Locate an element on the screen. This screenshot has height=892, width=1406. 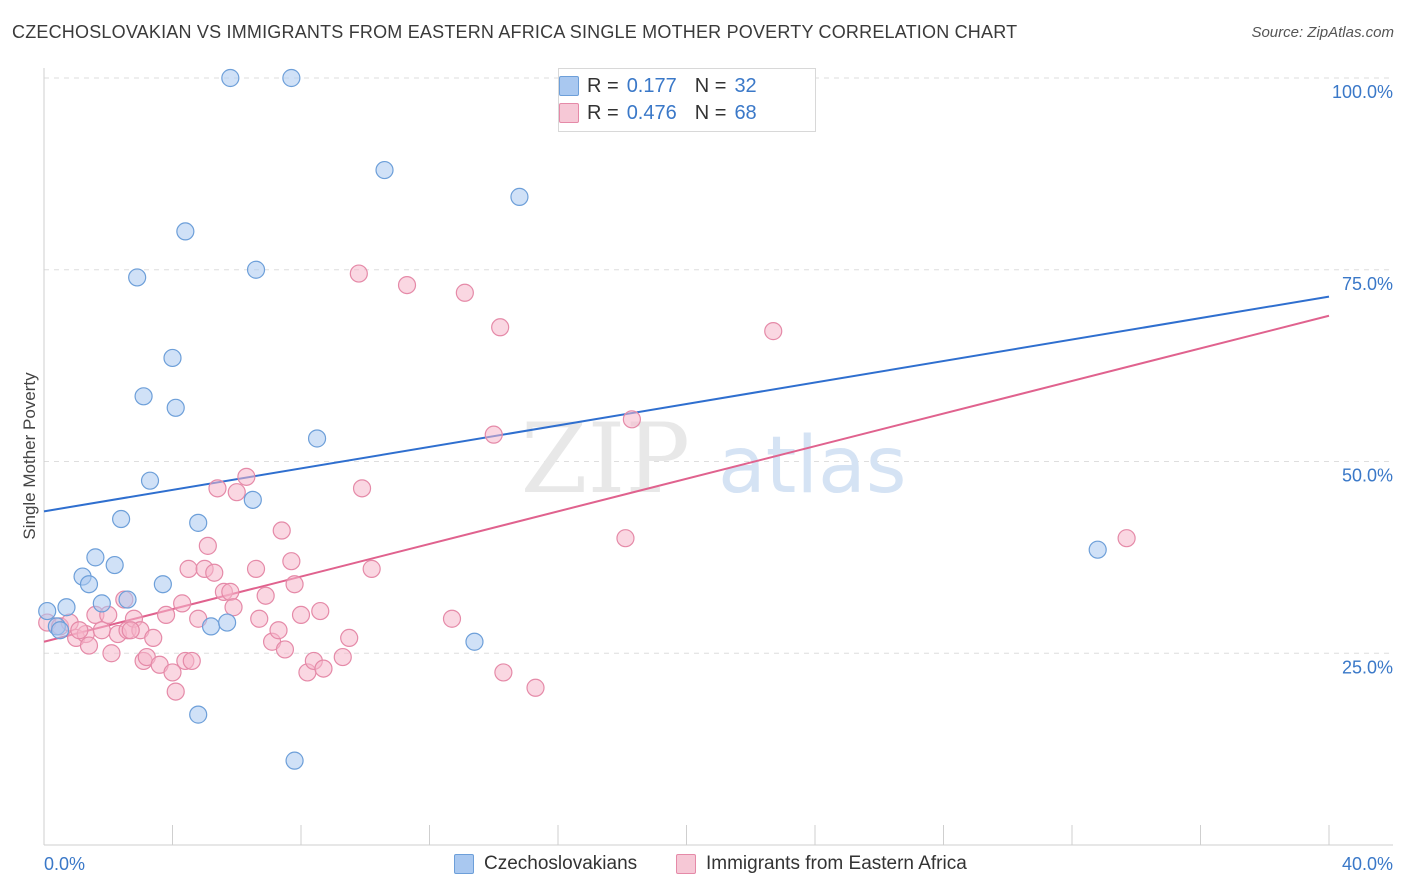
y-tick-label: 75.0% is located at coordinates (1367, 284).